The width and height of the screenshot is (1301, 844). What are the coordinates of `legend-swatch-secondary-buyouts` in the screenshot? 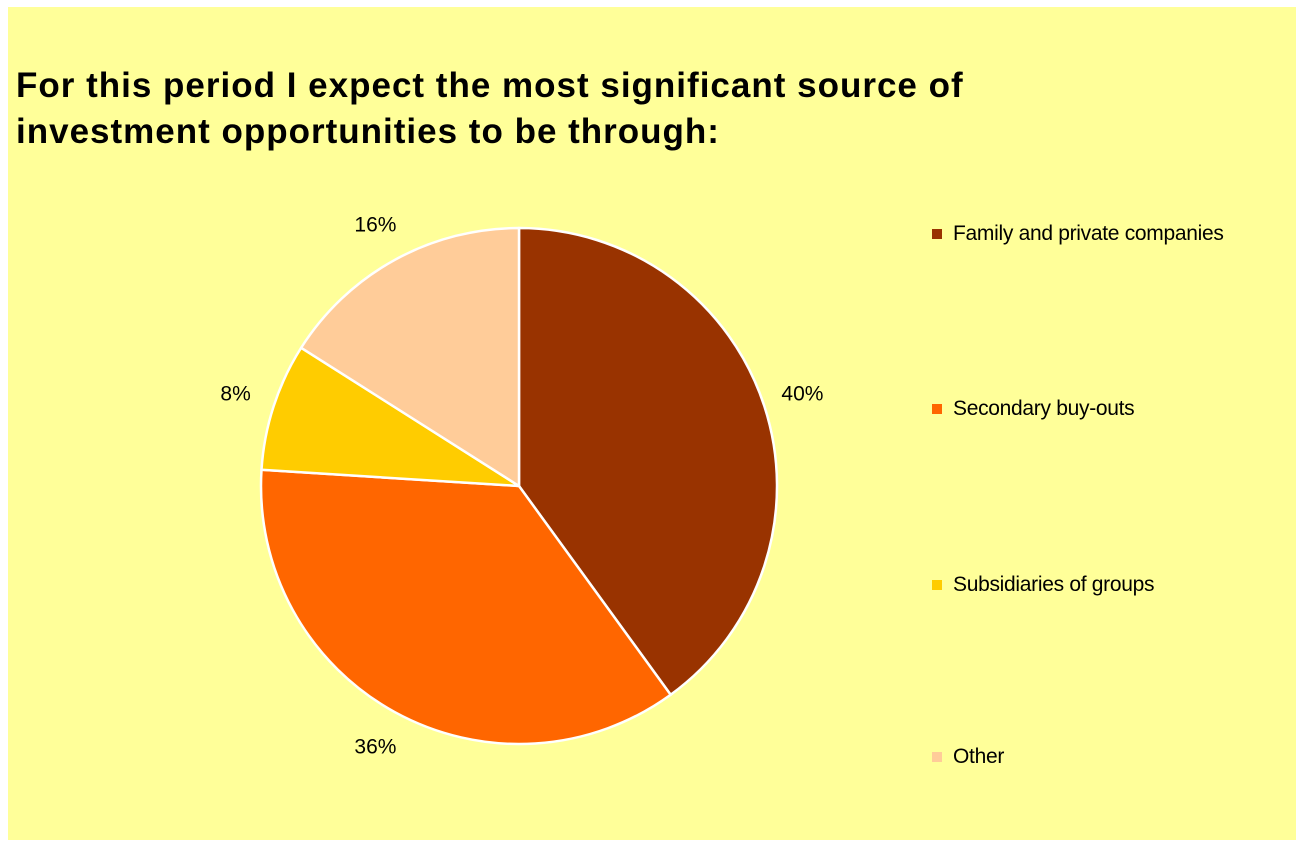 It's located at (937, 409).